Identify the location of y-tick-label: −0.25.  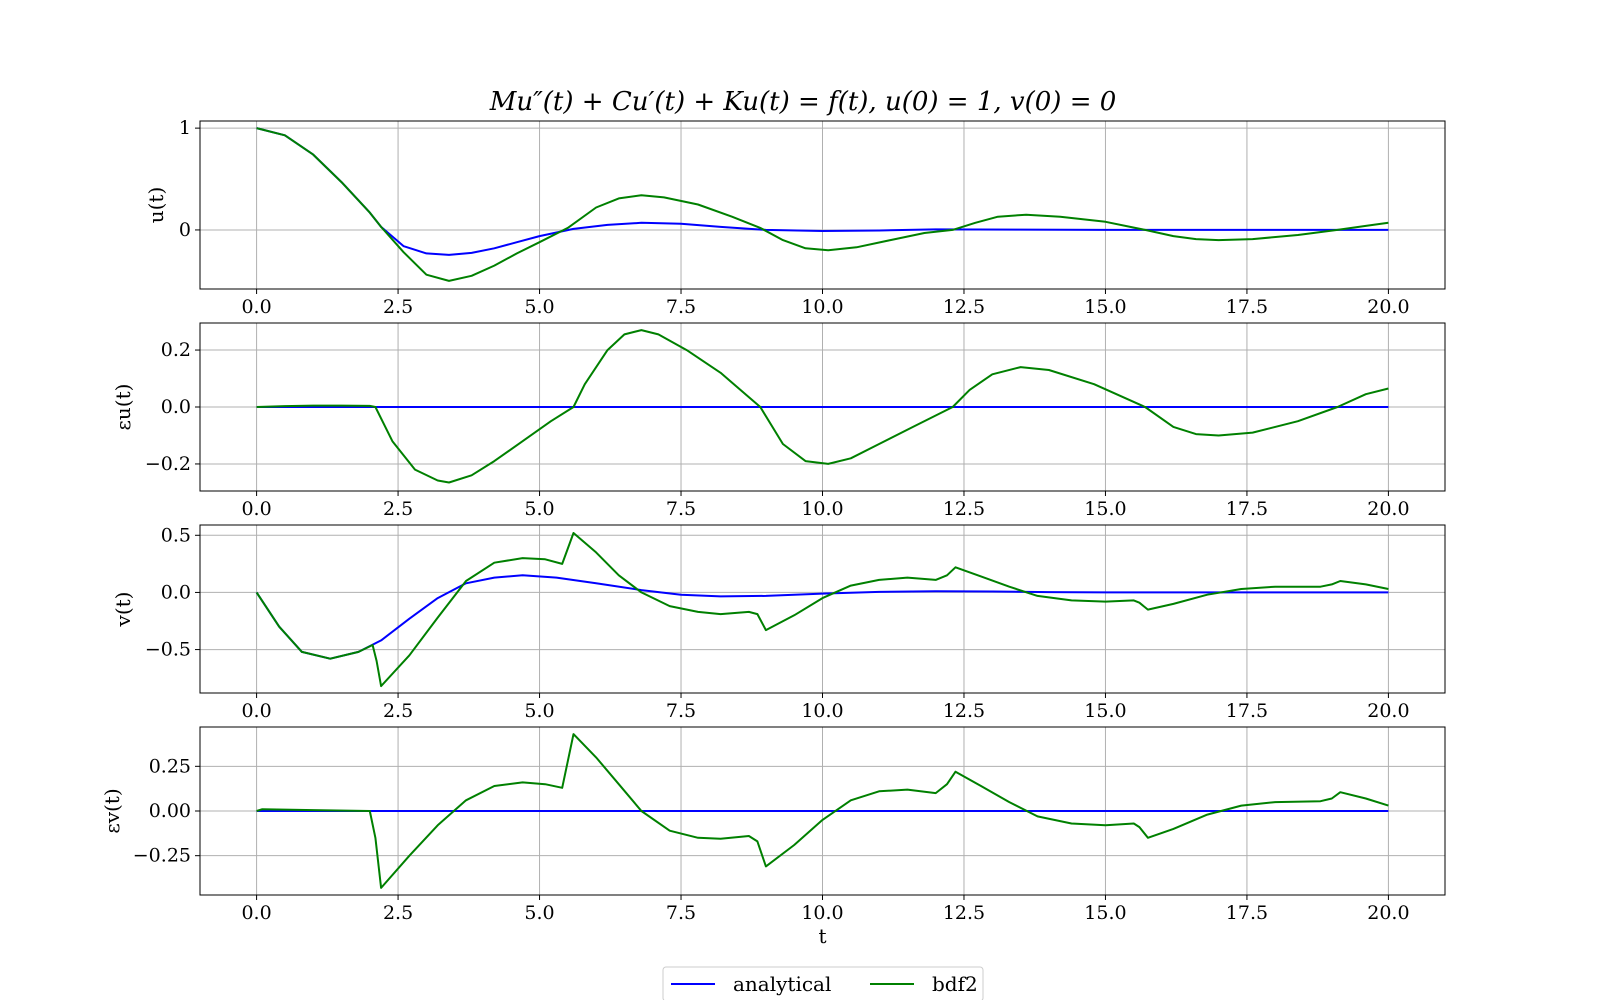
(162, 856).